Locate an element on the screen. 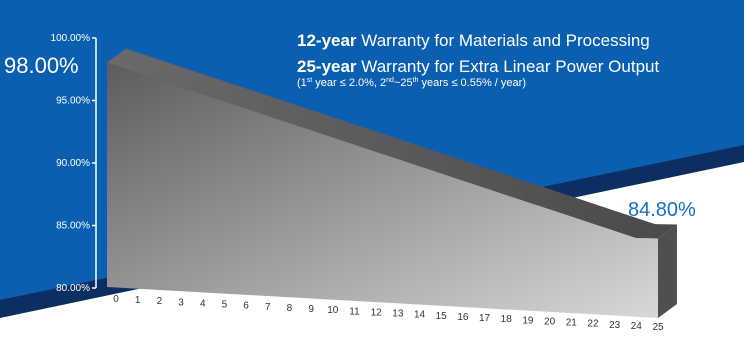 The width and height of the screenshot is (744, 338). y-axis-ticks: 80.00% 85.00% 90.00% 95.00% 100.00% is located at coordinates (73, 163).